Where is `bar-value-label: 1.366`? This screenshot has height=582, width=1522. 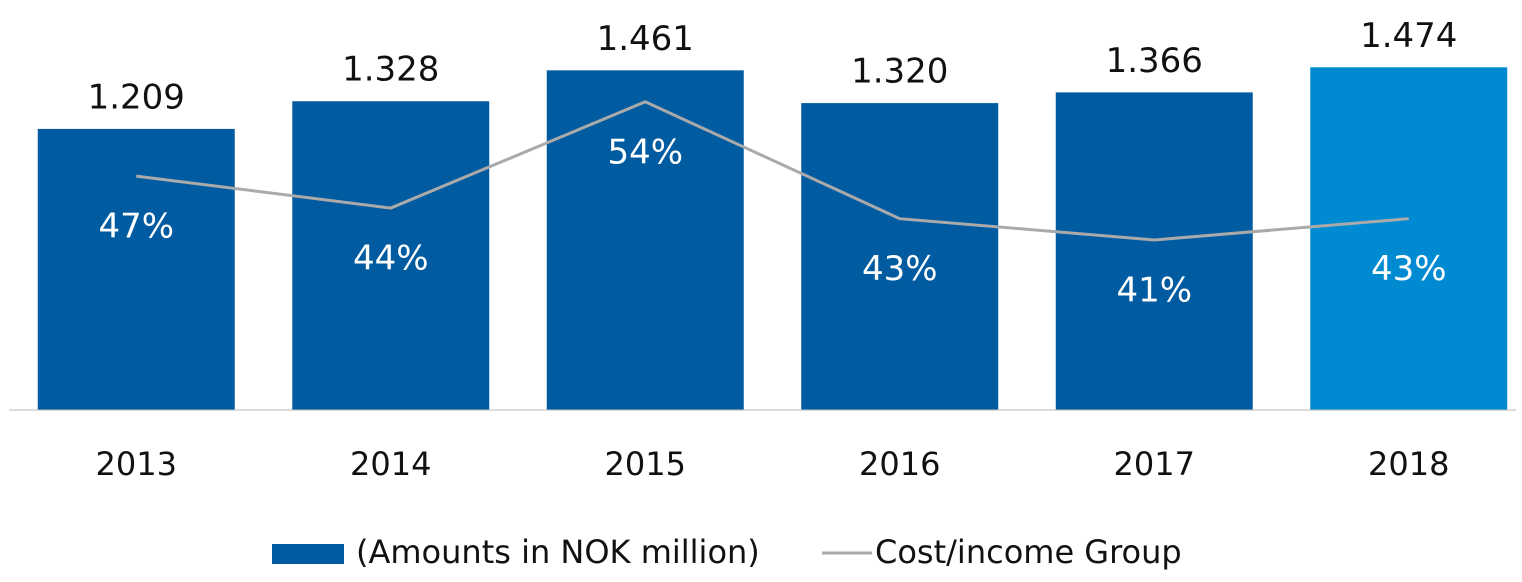
bar-value-label: 1.366 is located at coordinates (1154, 61).